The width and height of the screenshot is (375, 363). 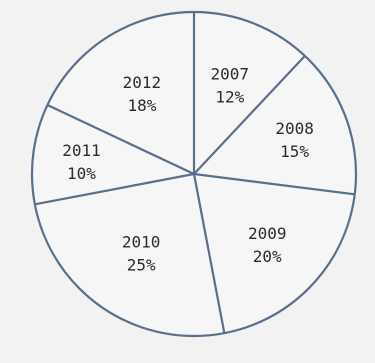 What do you see at coordinates (81, 150) in the screenshot?
I see `slice-label-year-2011: 2011` at bounding box center [81, 150].